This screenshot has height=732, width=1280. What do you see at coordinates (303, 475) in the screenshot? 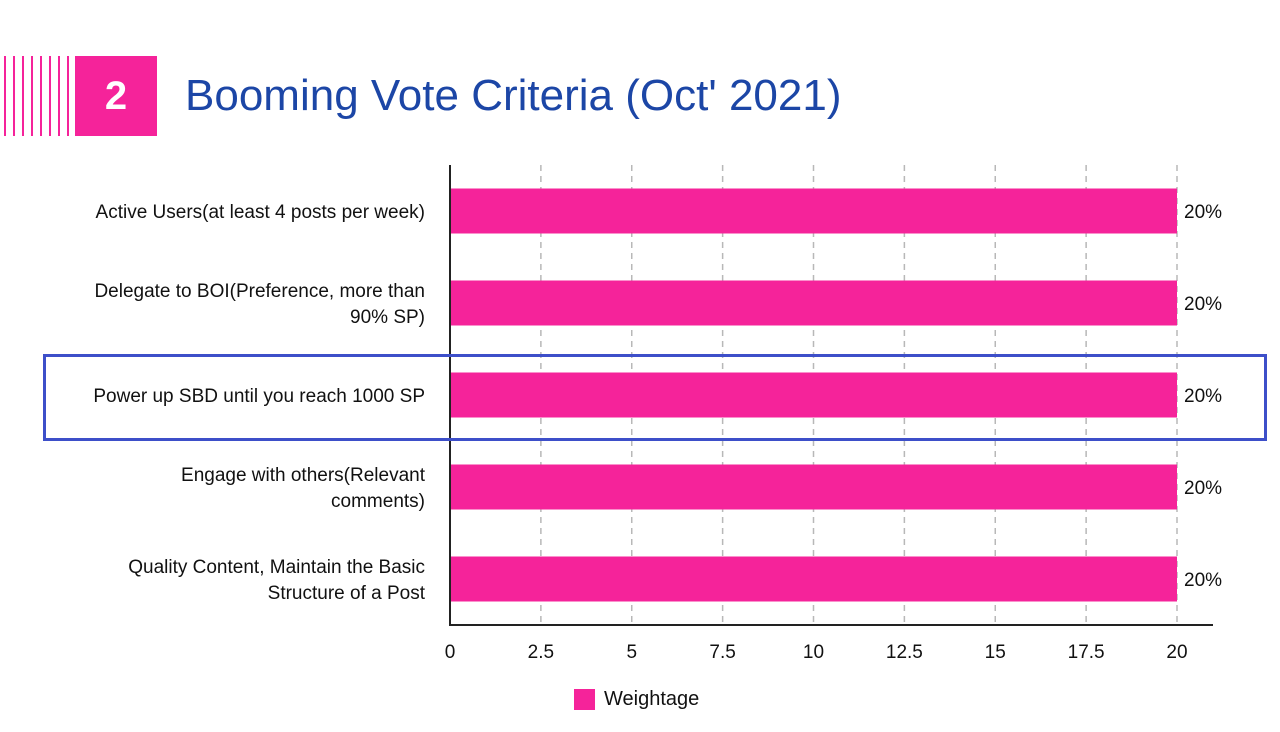
I see `category-label-line: Engage with others(Relevant` at bounding box center [303, 475].